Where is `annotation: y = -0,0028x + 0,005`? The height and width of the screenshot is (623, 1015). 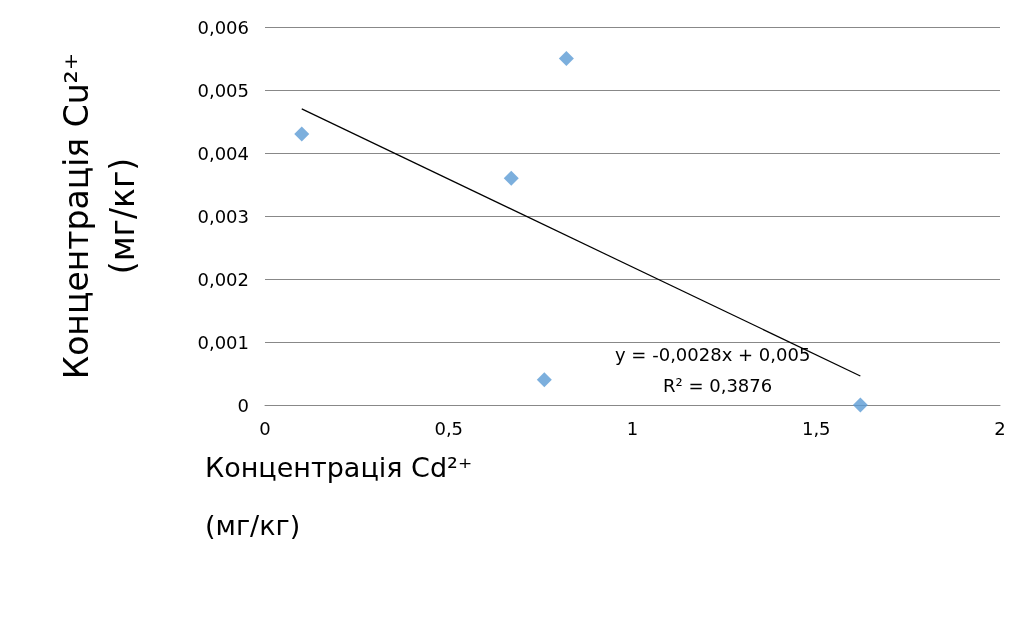
annotation: y = -0,0028x + 0,005 is located at coordinates (713, 354).